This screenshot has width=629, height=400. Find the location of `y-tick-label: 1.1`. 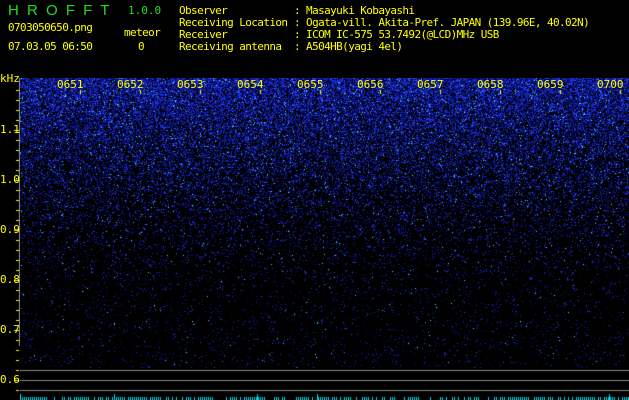

y-tick-label: 1.1 is located at coordinates (10, 129).